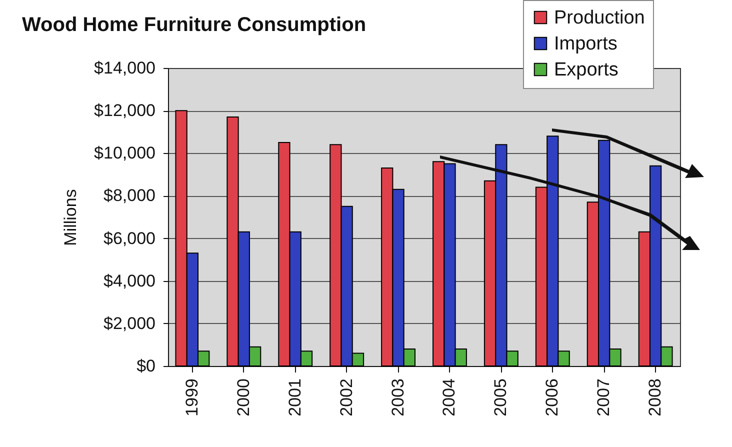 Image resolution: width=732 pixels, height=447 pixels. What do you see at coordinates (70, 217) in the screenshot?
I see `y-axis-title: Millions` at bounding box center [70, 217].